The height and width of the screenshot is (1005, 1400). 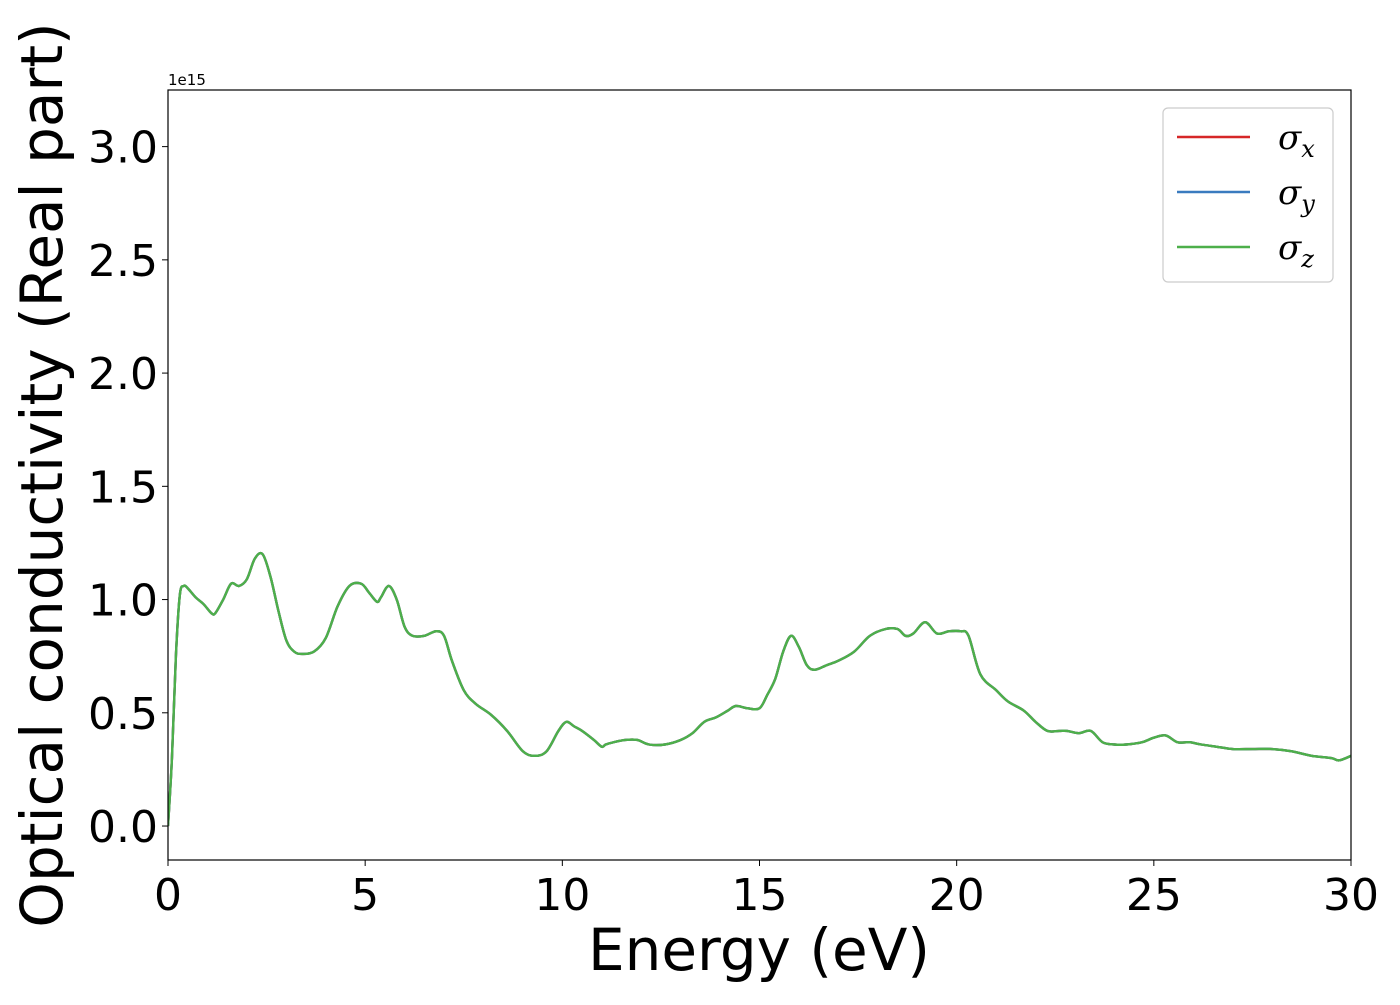 What do you see at coordinates (760, 895) in the screenshot?
I see `x-tick-label: 15` at bounding box center [760, 895].